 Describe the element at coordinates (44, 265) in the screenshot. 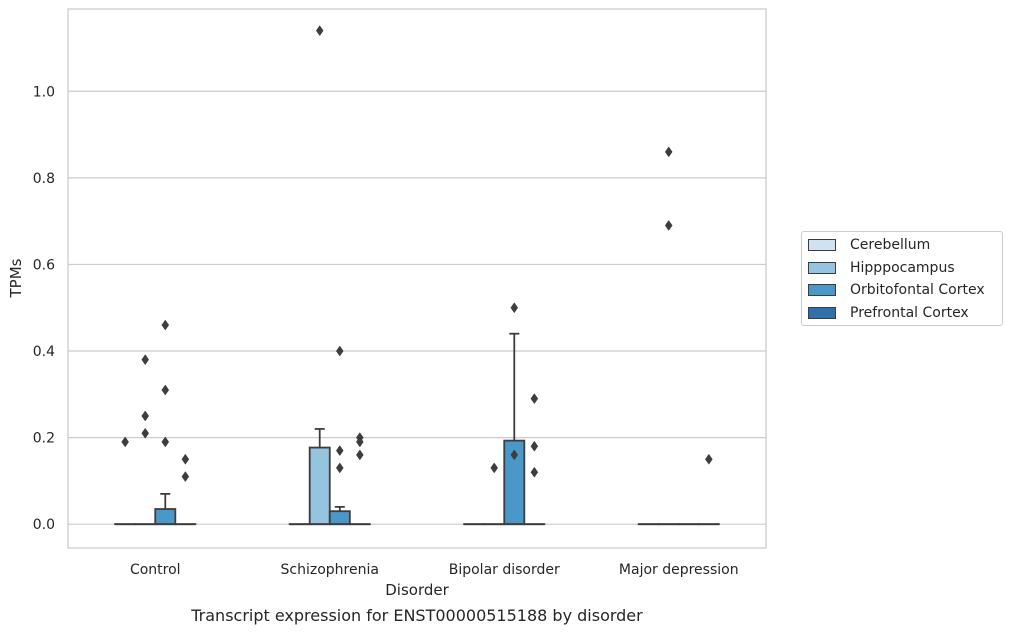

I see `y-tick-label: 0.6` at that location.